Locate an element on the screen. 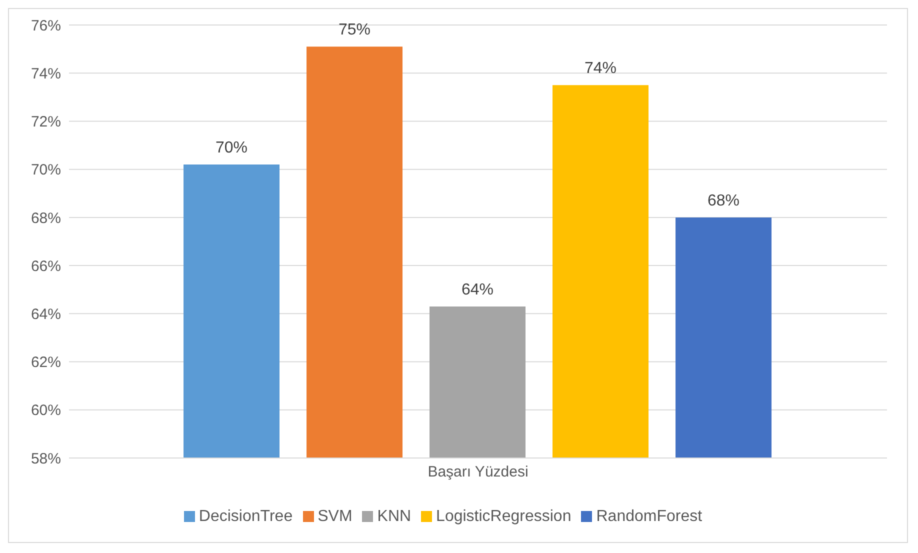 Image resolution: width=918 pixels, height=553 pixels. y-tick-label: 76% is located at coordinates (45, 25).